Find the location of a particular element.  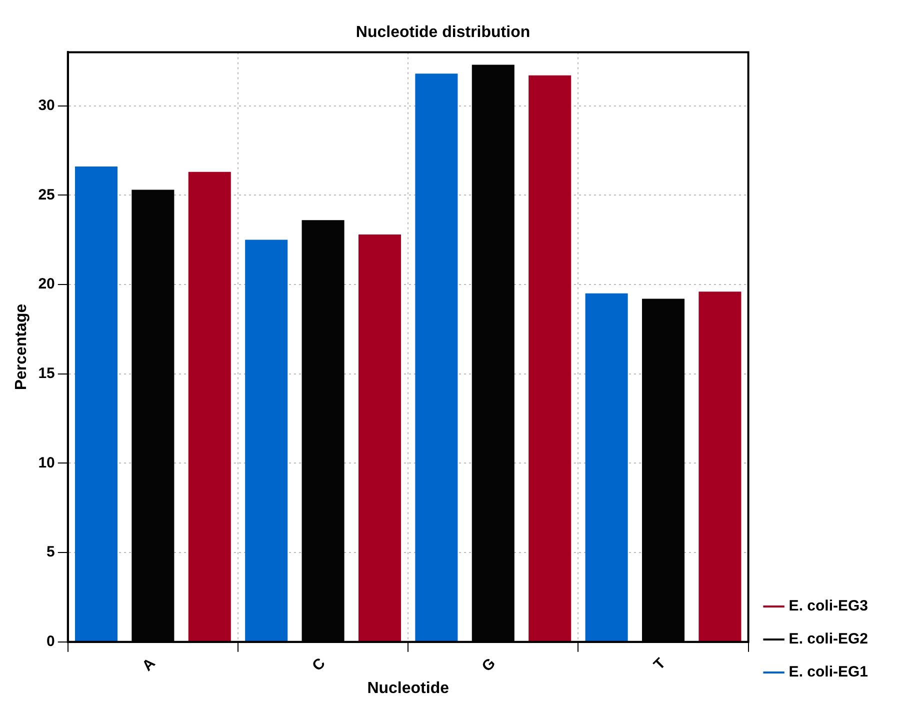

y-tick-label: 25 is located at coordinates (46, 195).